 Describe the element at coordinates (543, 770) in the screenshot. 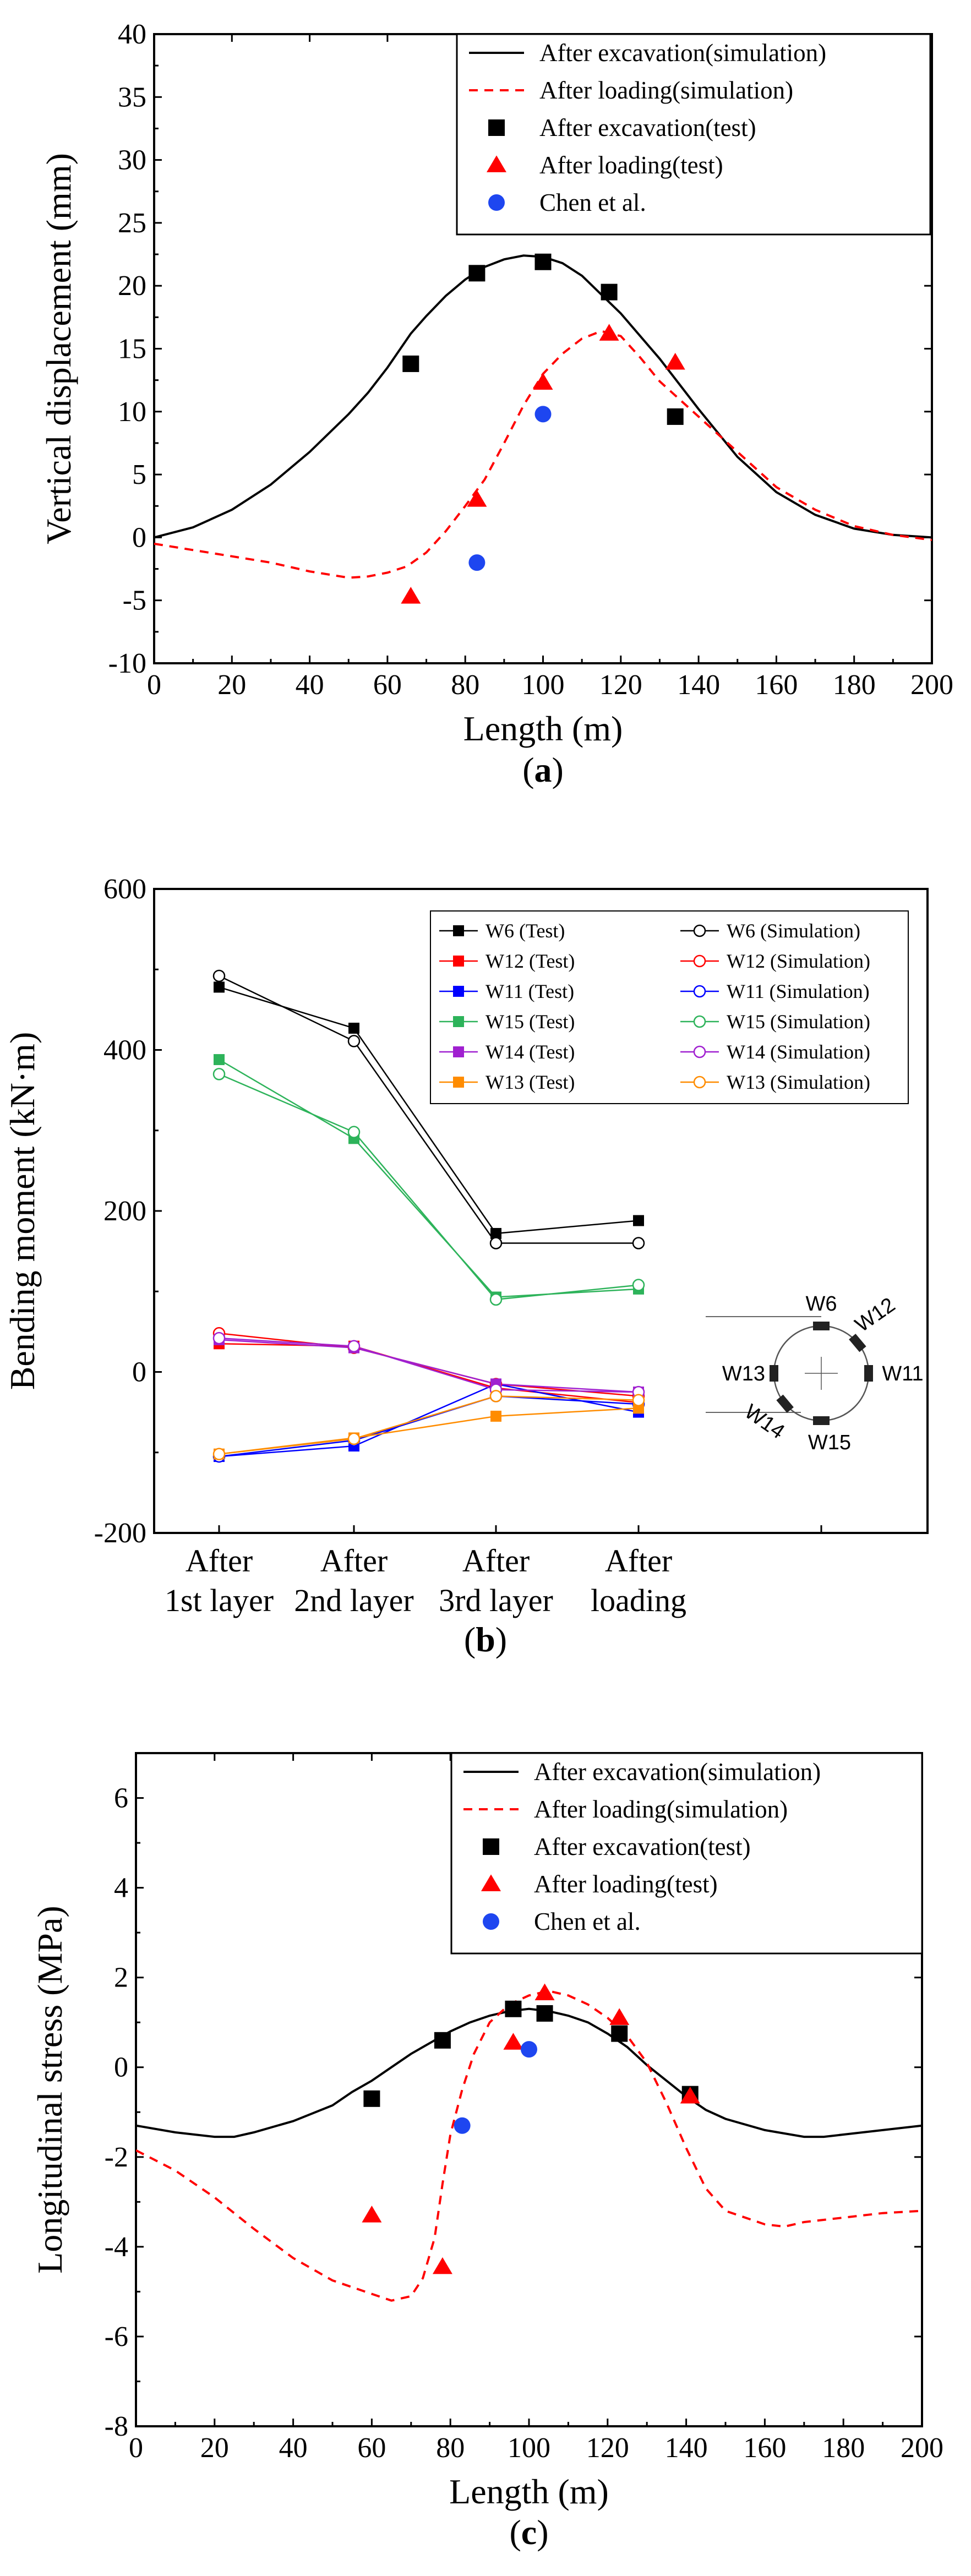

I see `panel-letter: a` at that location.